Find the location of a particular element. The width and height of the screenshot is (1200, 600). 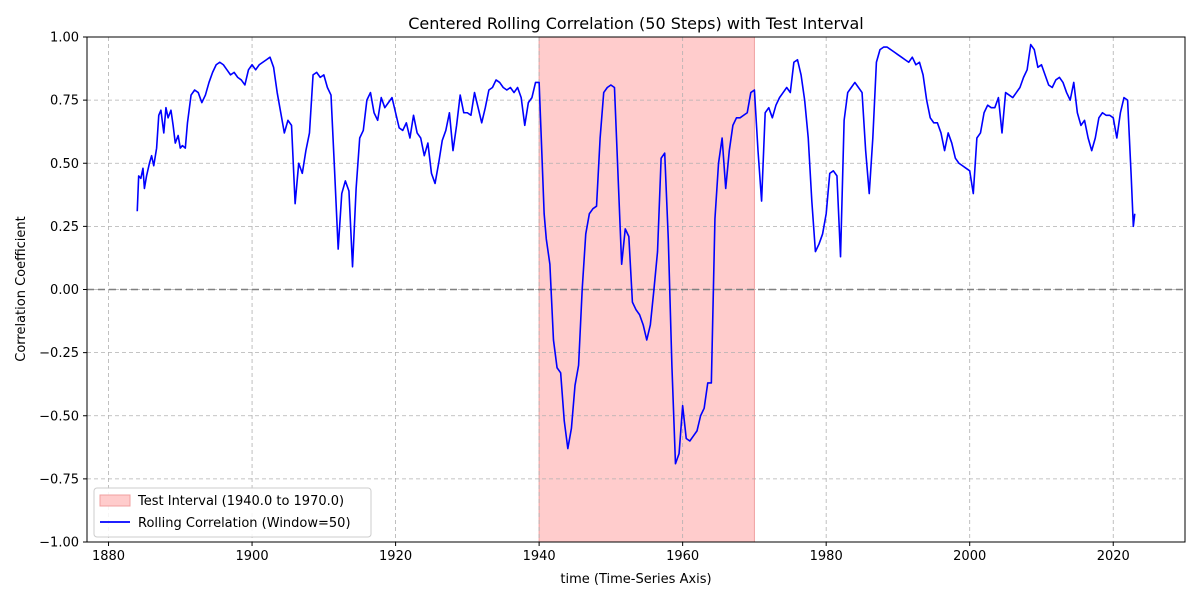

x-tick-label: 1900 is located at coordinates (252, 556).